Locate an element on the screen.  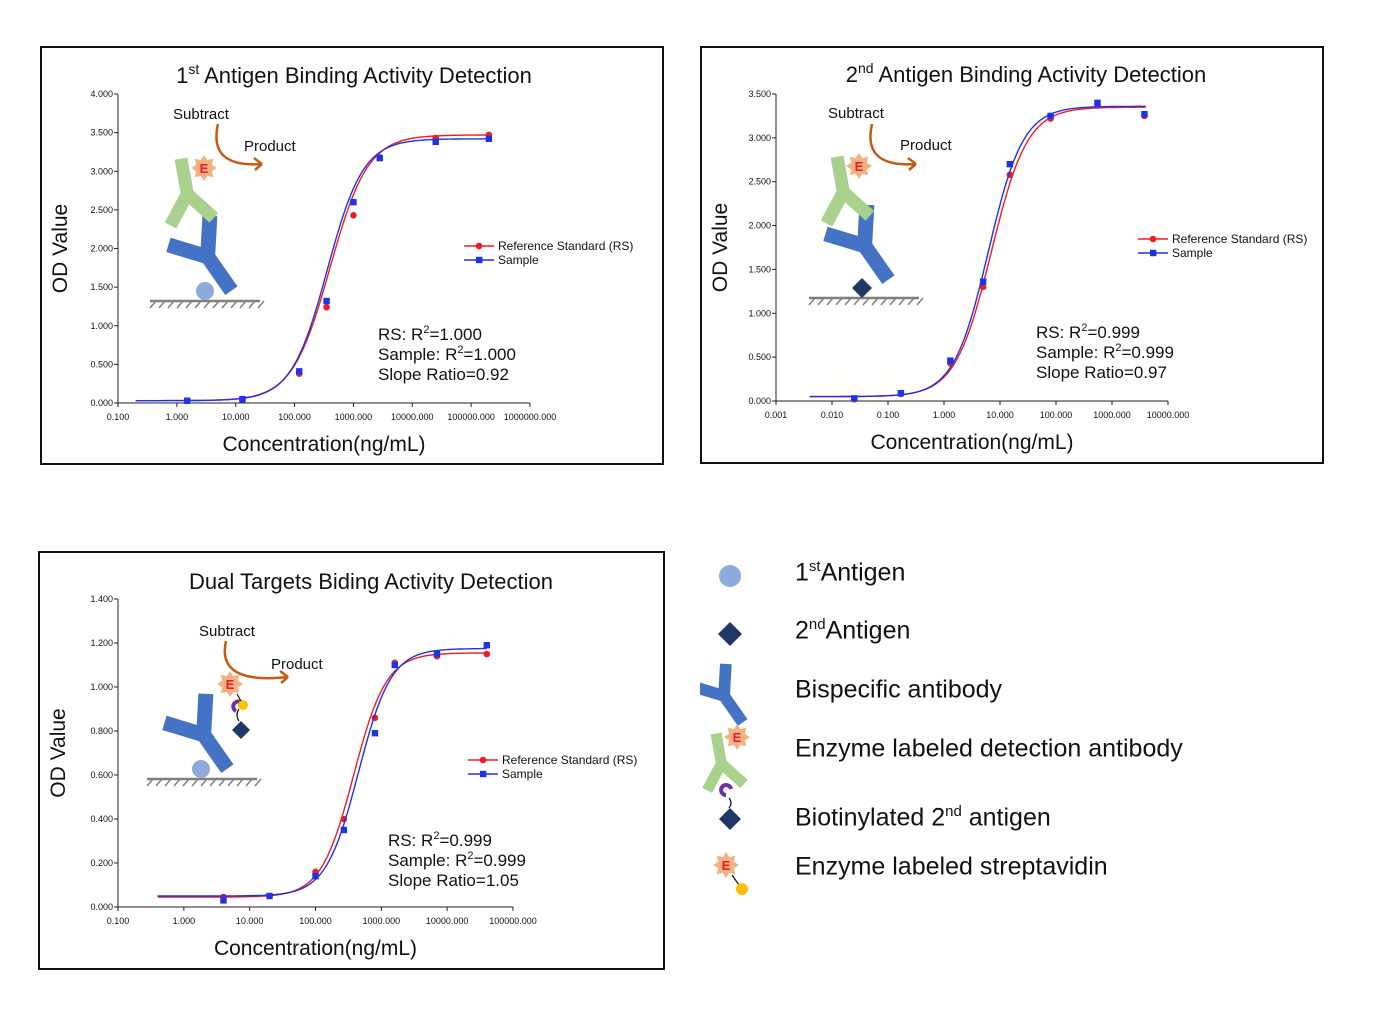
x-axis-label: Concentration(ng/mL) is located at coordinates (315, 948).